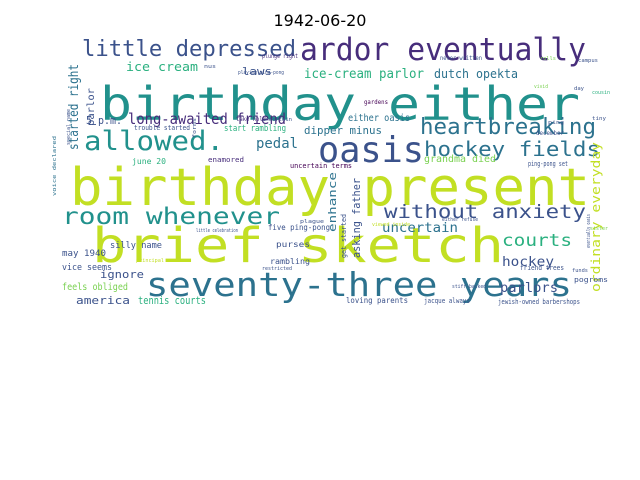 This screenshot has height=480, width=640. What do you see at coordinates (312, 222) in the screenshot?
I see `word-plague: plague` at bounding box center [312, 222].